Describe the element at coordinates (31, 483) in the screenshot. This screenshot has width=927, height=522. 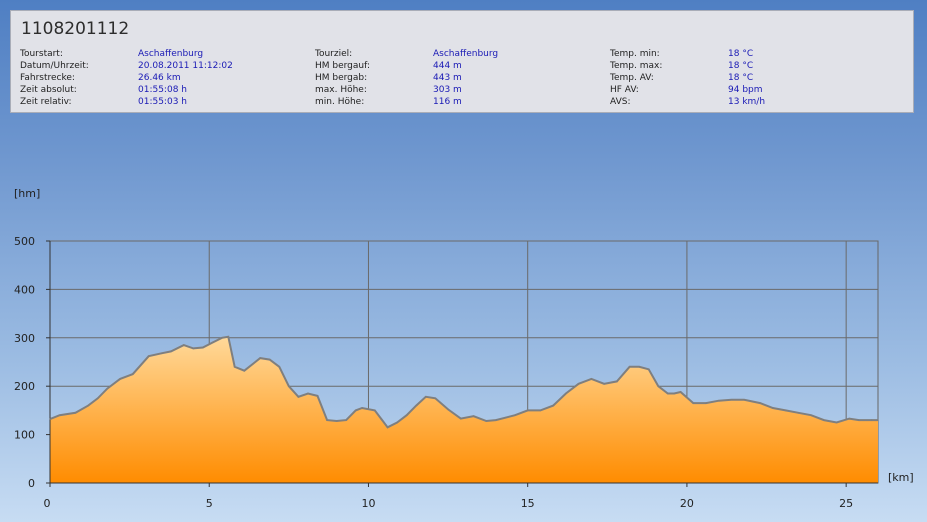
I see `y-tick-label: 0` at that location.